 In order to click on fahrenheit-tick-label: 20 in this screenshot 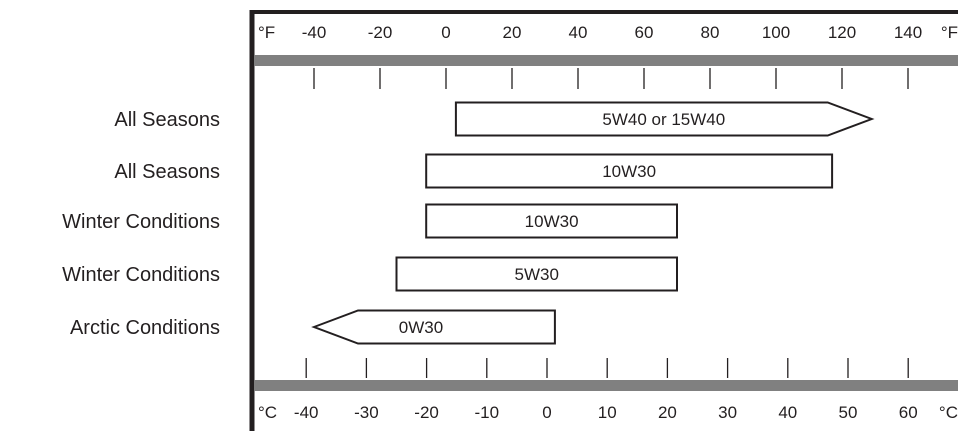, I will do `click(512, 32)`.